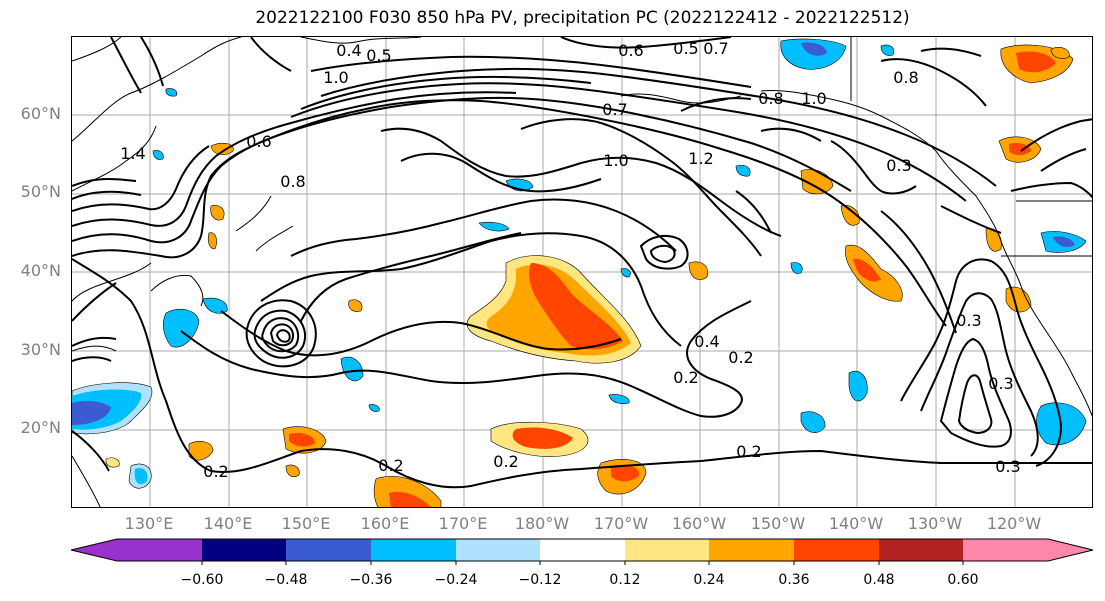 This screenshot has height=601, width=1105. I want to click on lat-label-60n: 60°N, so click(40, 113).